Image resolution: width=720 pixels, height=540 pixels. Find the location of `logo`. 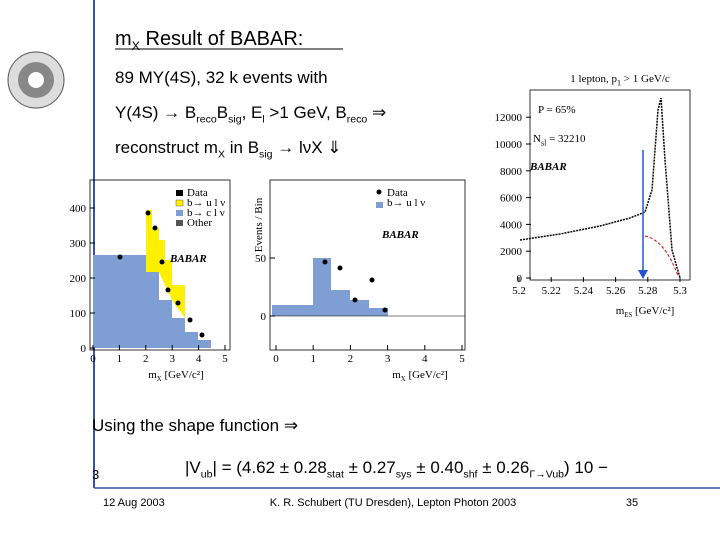

logo is located at coordinates (36, 80).